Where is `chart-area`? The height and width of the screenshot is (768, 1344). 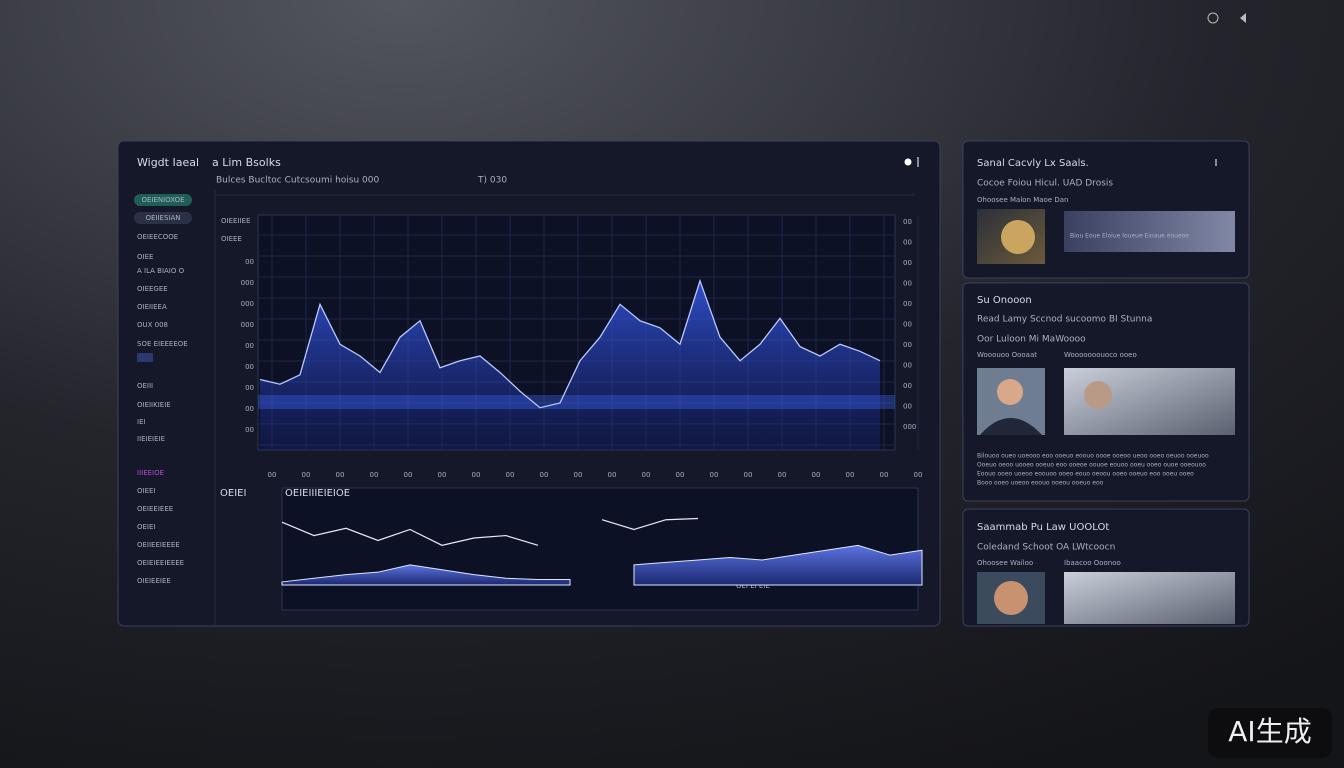
chart-area is located at coordinates (600, 549).